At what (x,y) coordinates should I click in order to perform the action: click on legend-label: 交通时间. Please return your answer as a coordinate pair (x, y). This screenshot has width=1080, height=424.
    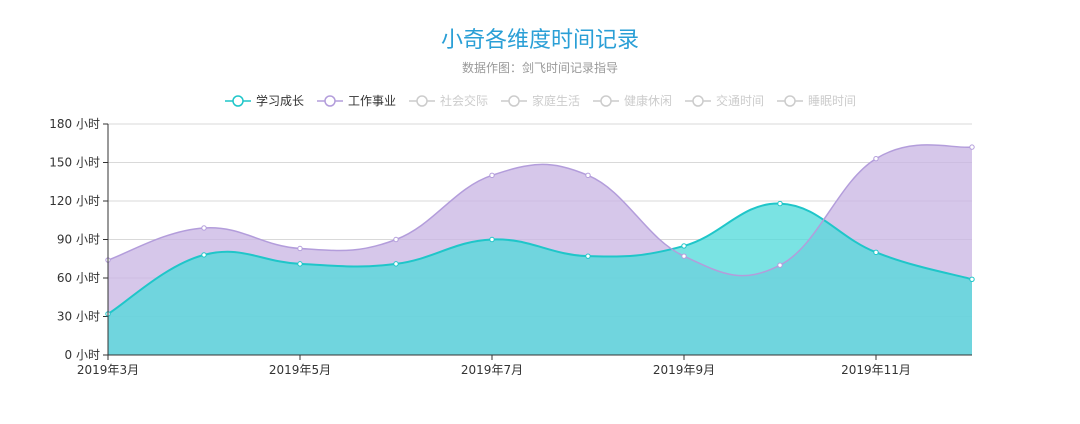
    Looking at the image, I should click on (740, 101).